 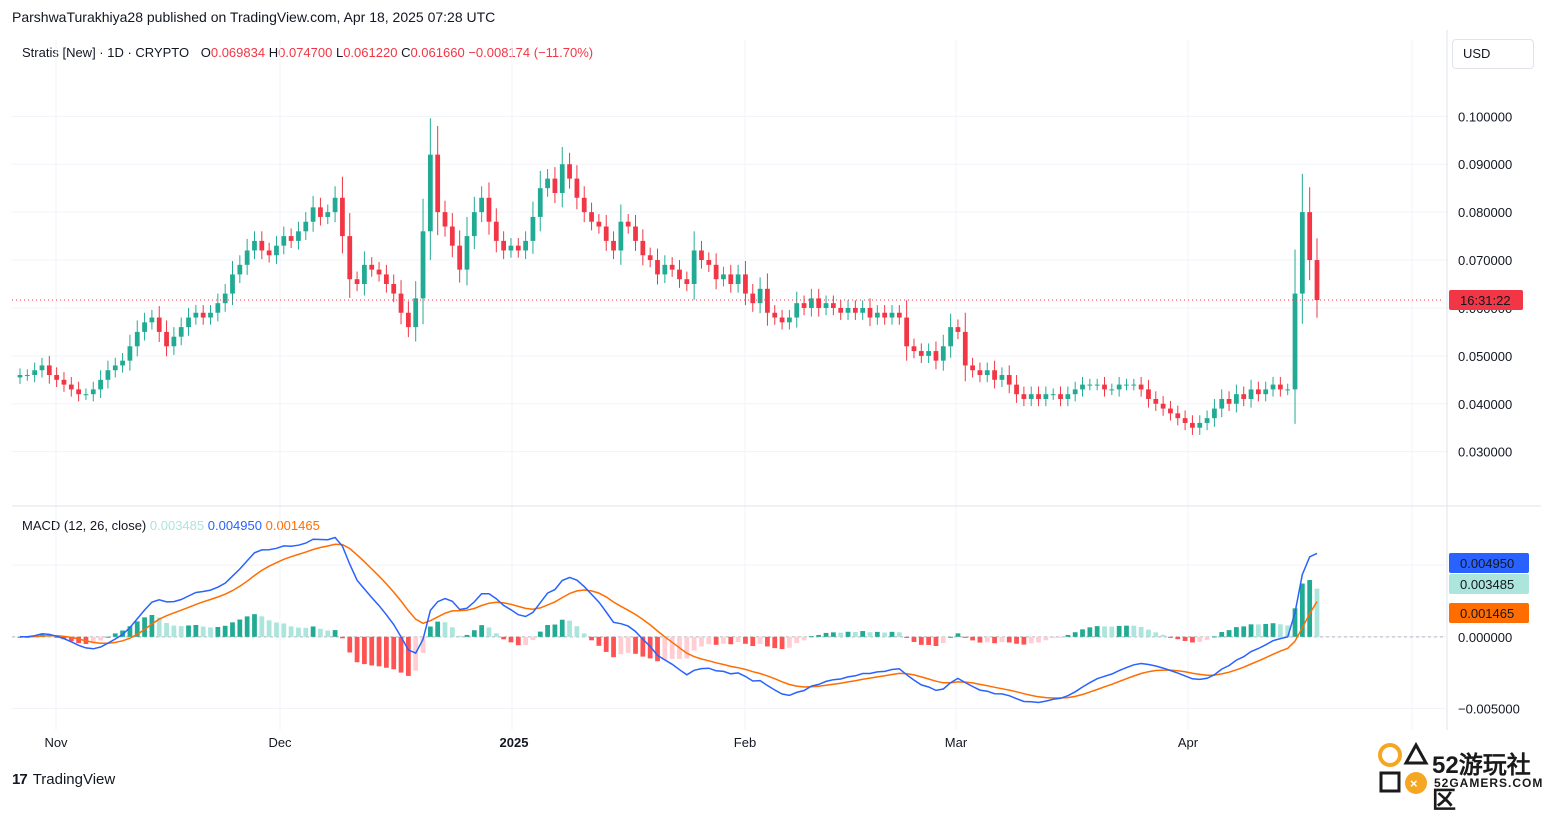 What do you see at coordinates (234, 525) in the screenshot?
I see `macd-line-value: 0.004950` at bounding box center [234, 525].